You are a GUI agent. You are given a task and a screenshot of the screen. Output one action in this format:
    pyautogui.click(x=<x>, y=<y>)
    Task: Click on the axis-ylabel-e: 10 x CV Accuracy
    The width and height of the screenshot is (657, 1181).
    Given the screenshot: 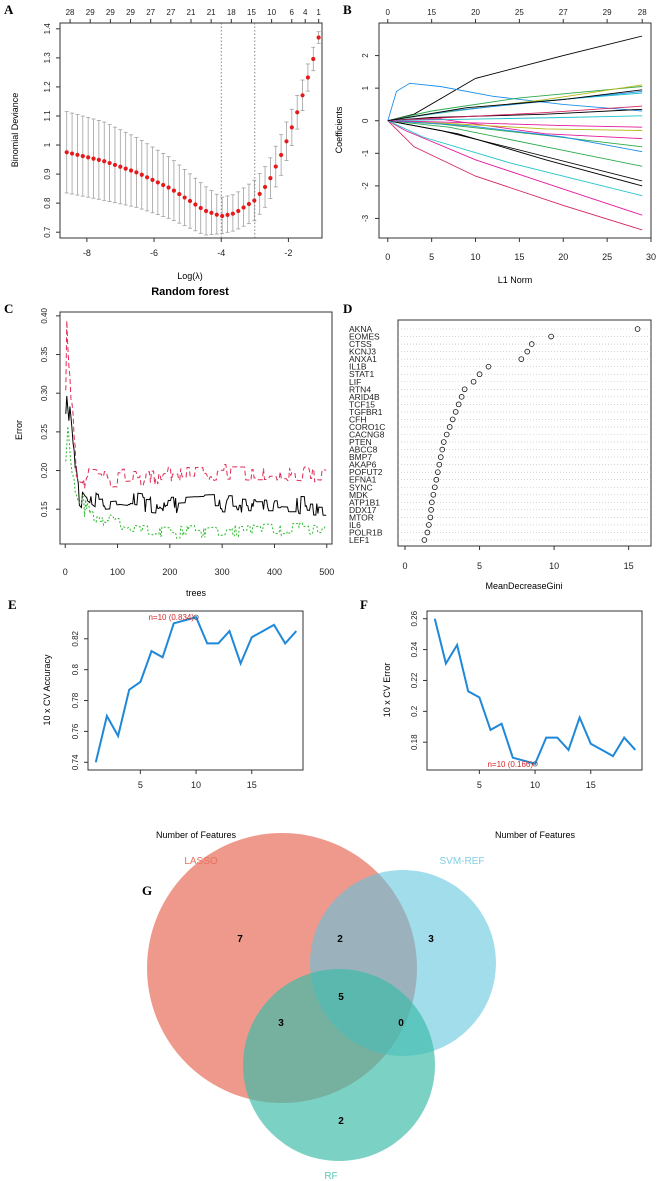 What is the action you would take?
    pyautogui.click(x=47, y=690)
    